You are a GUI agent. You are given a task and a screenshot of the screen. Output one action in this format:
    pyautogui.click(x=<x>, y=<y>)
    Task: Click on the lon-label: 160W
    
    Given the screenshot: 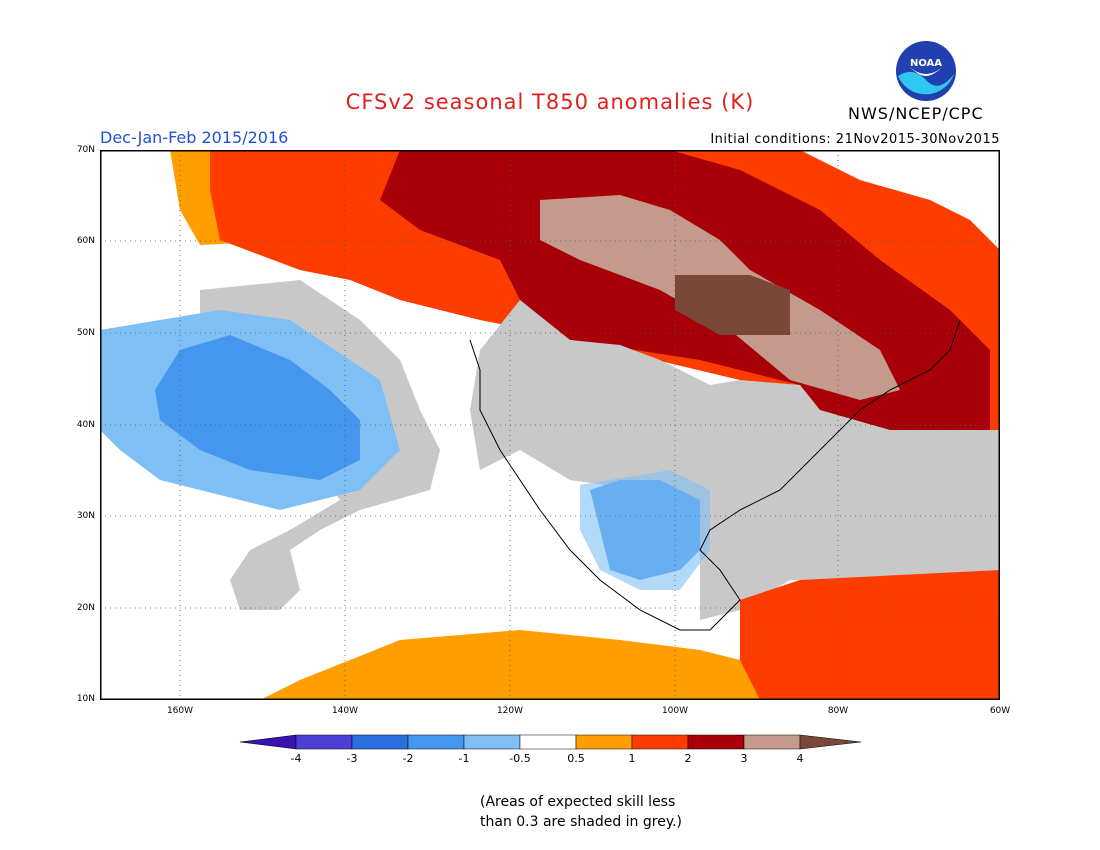 What is the action you would take?
    pyautogui.click(x=180, y=711)
    